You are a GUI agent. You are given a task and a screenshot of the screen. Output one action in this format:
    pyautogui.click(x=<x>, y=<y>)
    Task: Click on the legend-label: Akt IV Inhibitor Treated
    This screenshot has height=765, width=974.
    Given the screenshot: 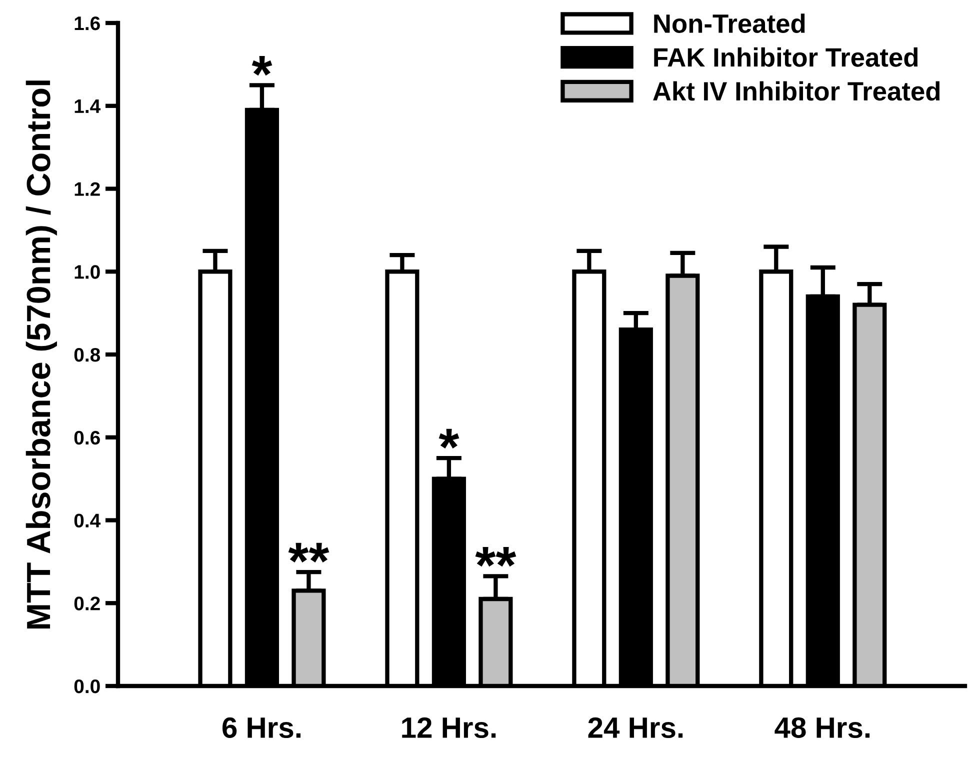 What is the action you would take?
    pyautogui.click(x=796, y=91)
    